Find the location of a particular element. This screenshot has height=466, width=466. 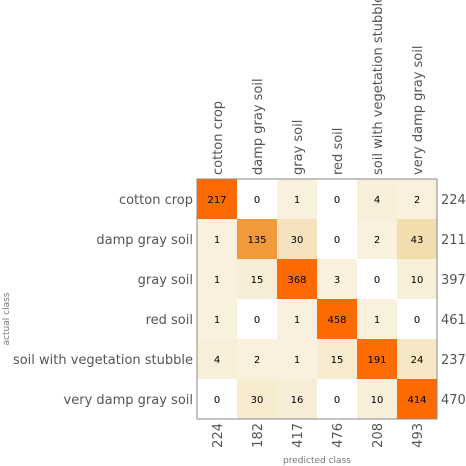

row-label: damp gray soil is located at coordinates (144, 240).